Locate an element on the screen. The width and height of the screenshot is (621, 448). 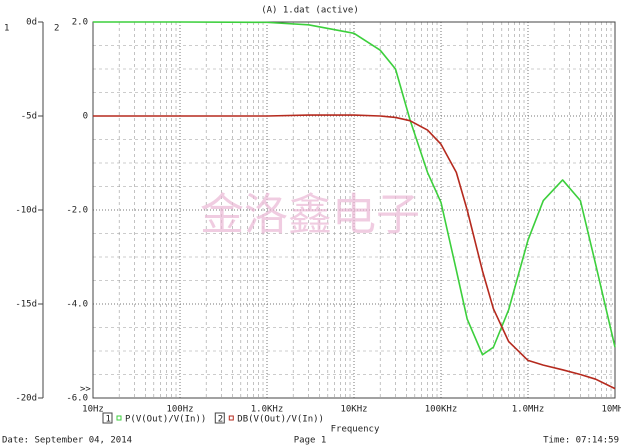
x-tick-label: 100KHz is located at coordinates (441, 410).